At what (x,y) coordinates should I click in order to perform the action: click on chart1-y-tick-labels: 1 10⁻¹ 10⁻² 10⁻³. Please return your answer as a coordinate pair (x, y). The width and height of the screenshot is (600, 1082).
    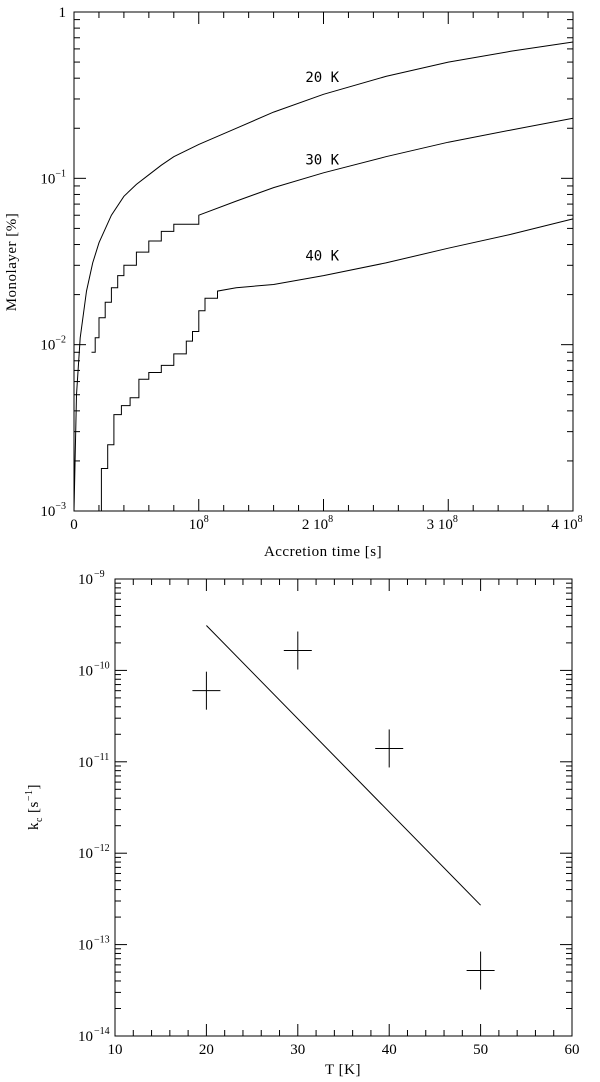
    Looking at the image, I should click on (53, 262).